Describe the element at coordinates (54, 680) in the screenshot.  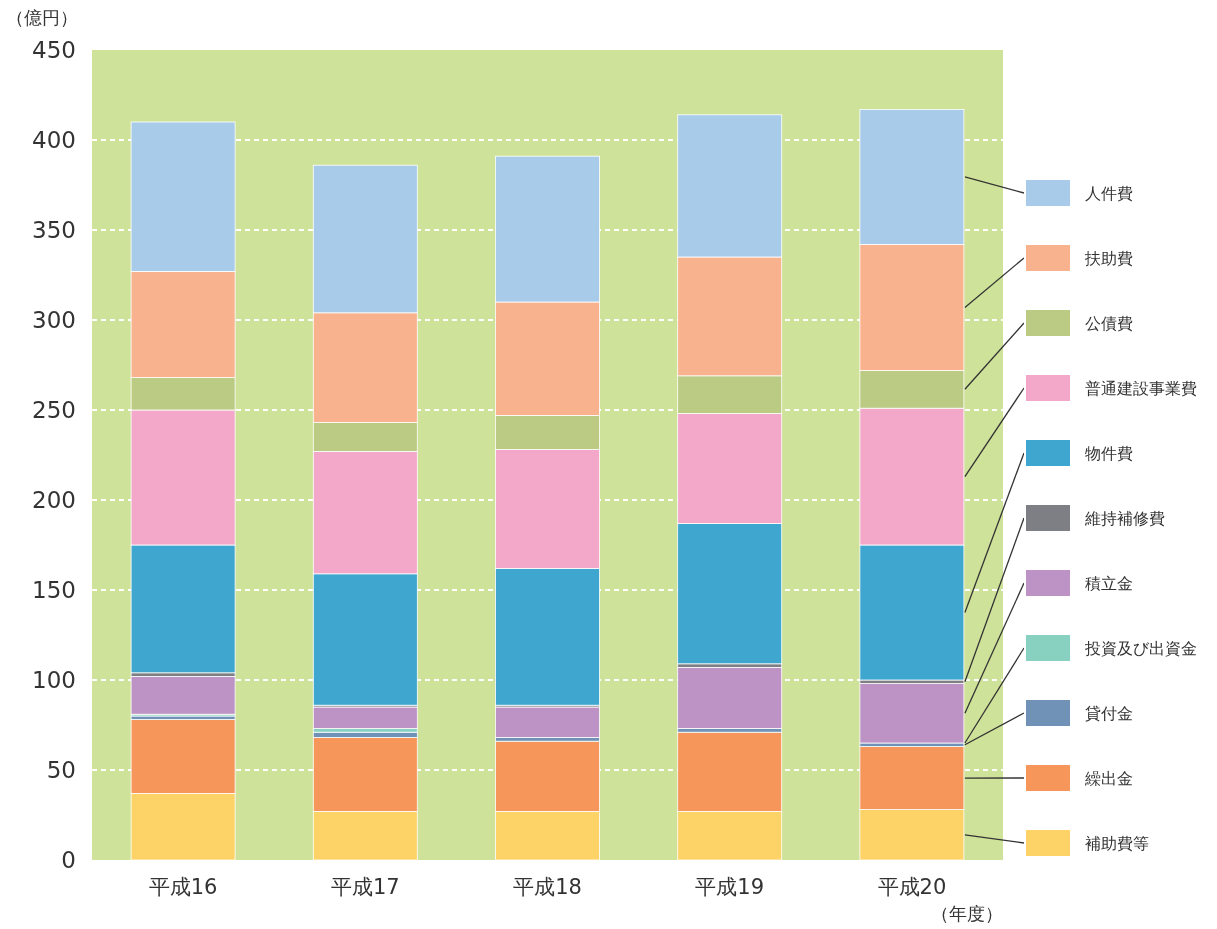
I see `y-tick-label: 100` at that location.